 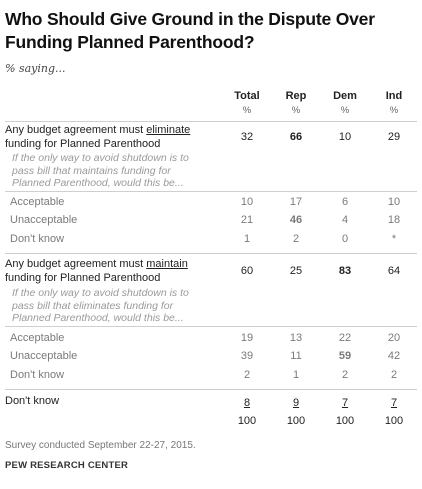 What do you see at coordinates (296, 220) in the screenshot?
I see `section1-unacceptable-rep: 46` at bounding box center [296, 220].